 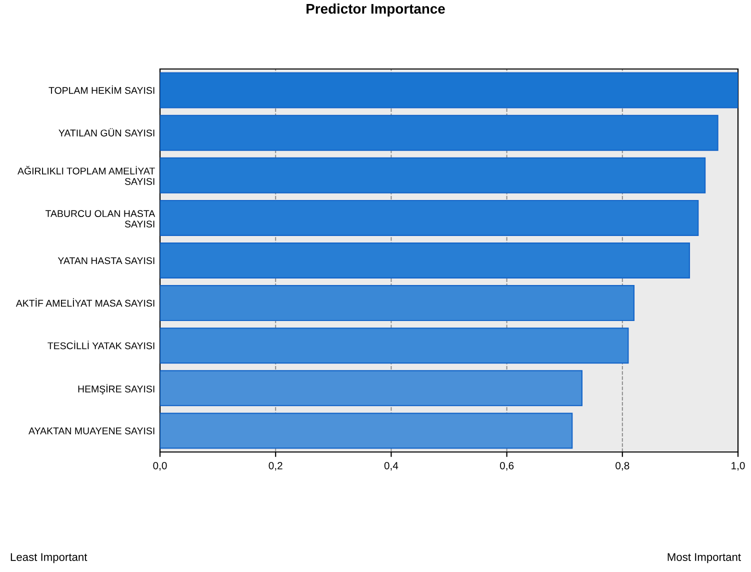 I want to click on chart-title: Predictor Importance, so click(x=375, y=10).